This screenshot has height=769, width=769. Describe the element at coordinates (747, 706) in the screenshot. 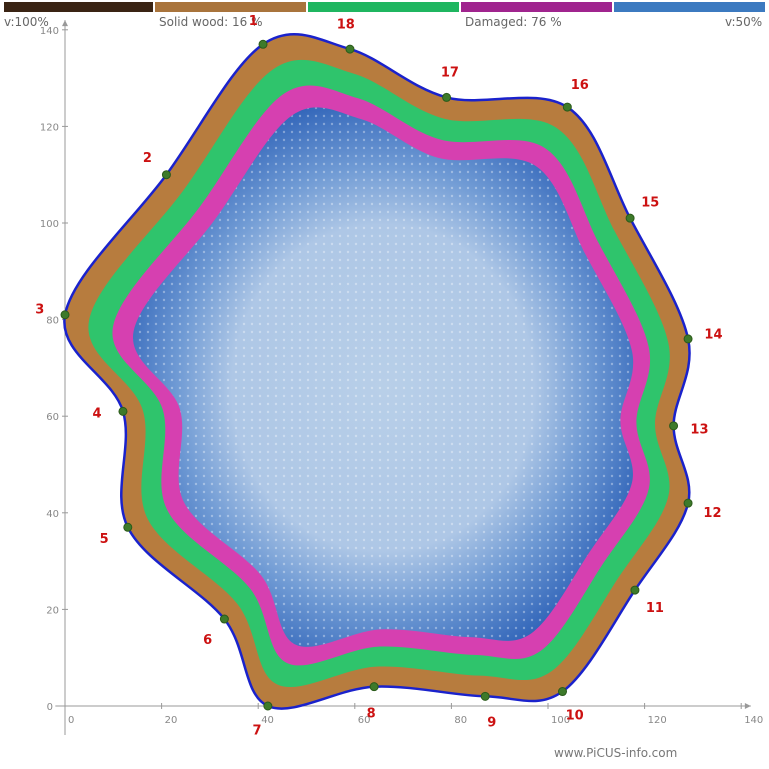

I see `x-axis-arrow` at that location.